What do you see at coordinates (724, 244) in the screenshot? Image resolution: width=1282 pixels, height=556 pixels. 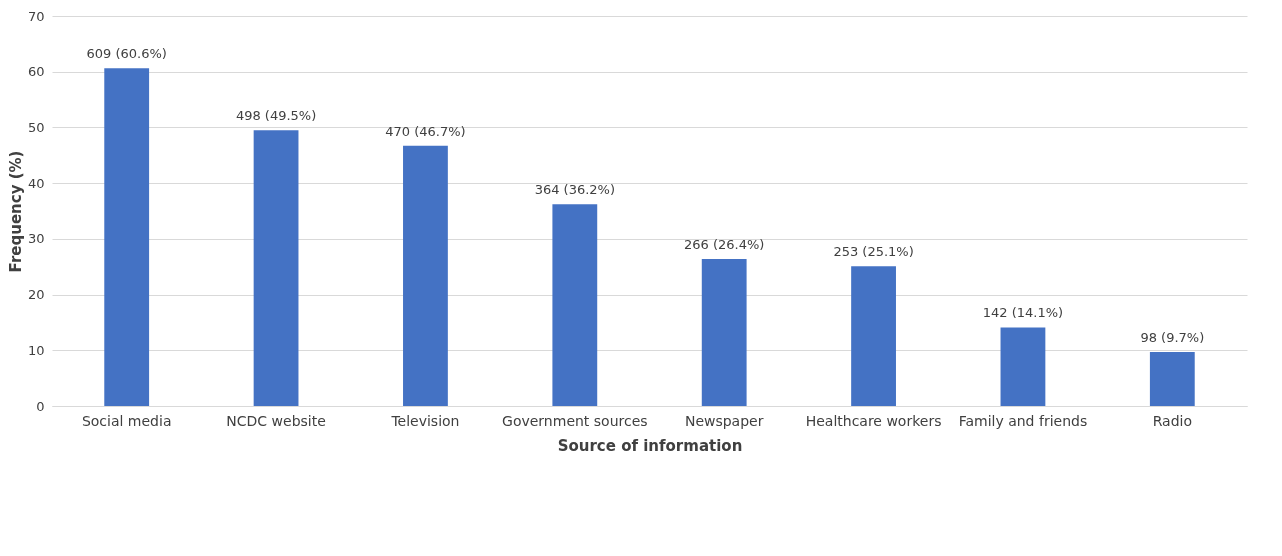 I see `data-label: 266 (26.4%)` at bounding box center [724, 244].